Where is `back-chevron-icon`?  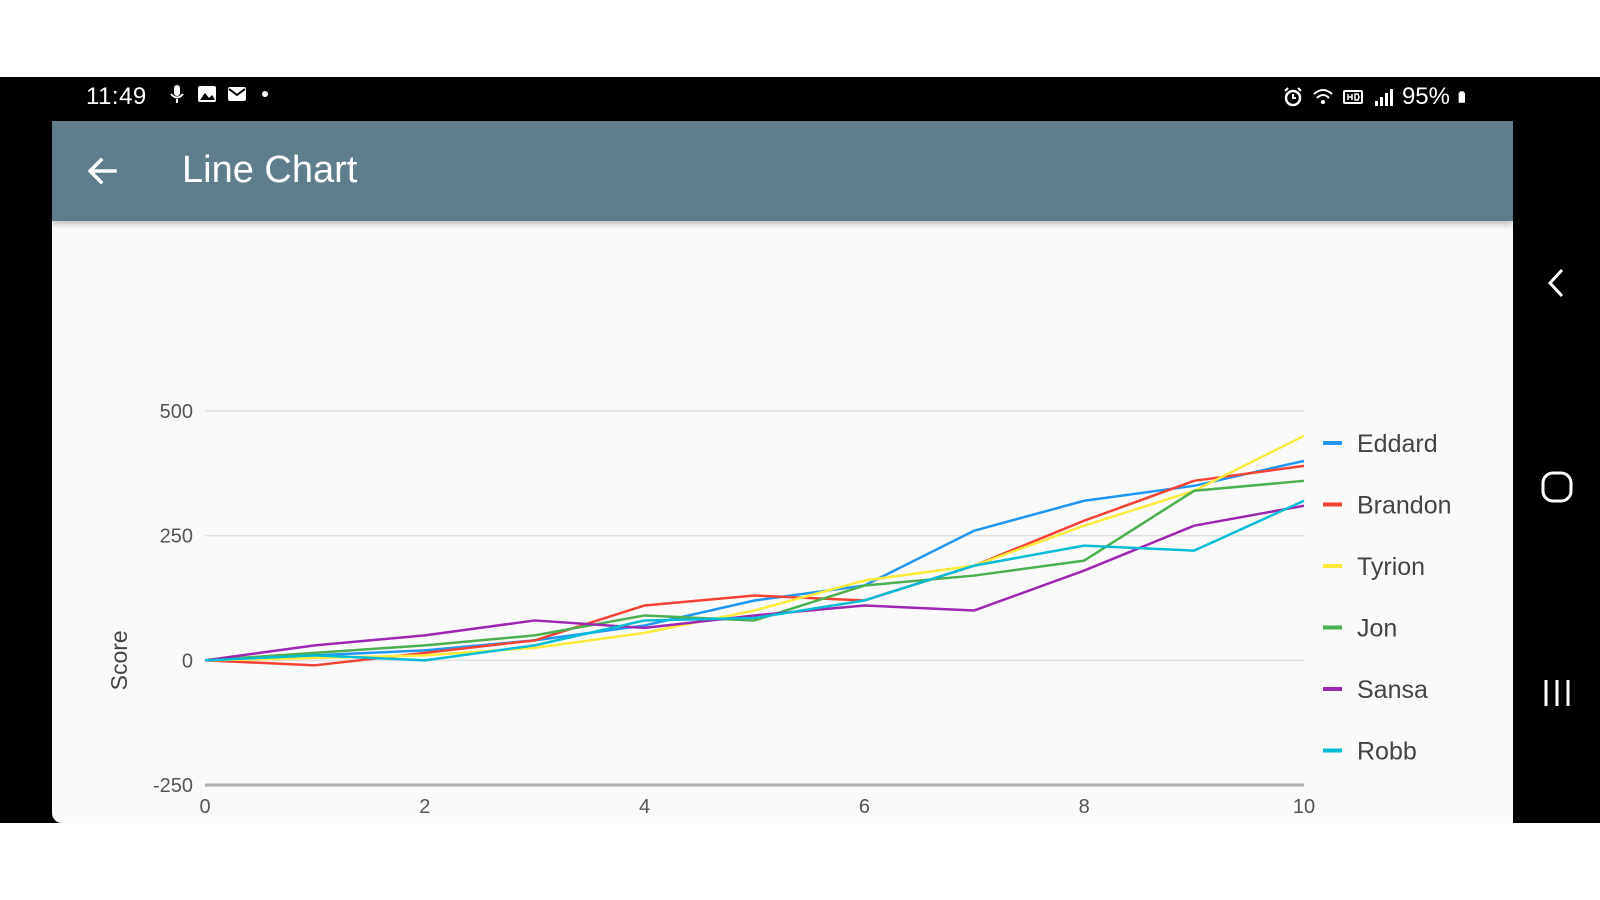
back-chevron-icon is located at coordinates (1555, 283).